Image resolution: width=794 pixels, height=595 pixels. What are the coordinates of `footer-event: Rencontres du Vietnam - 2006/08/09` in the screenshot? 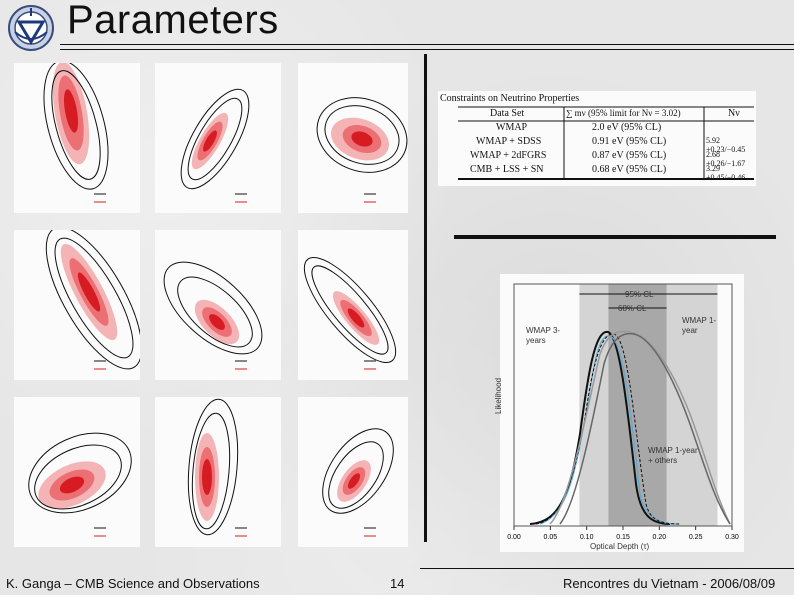 It's located at (669, 583).